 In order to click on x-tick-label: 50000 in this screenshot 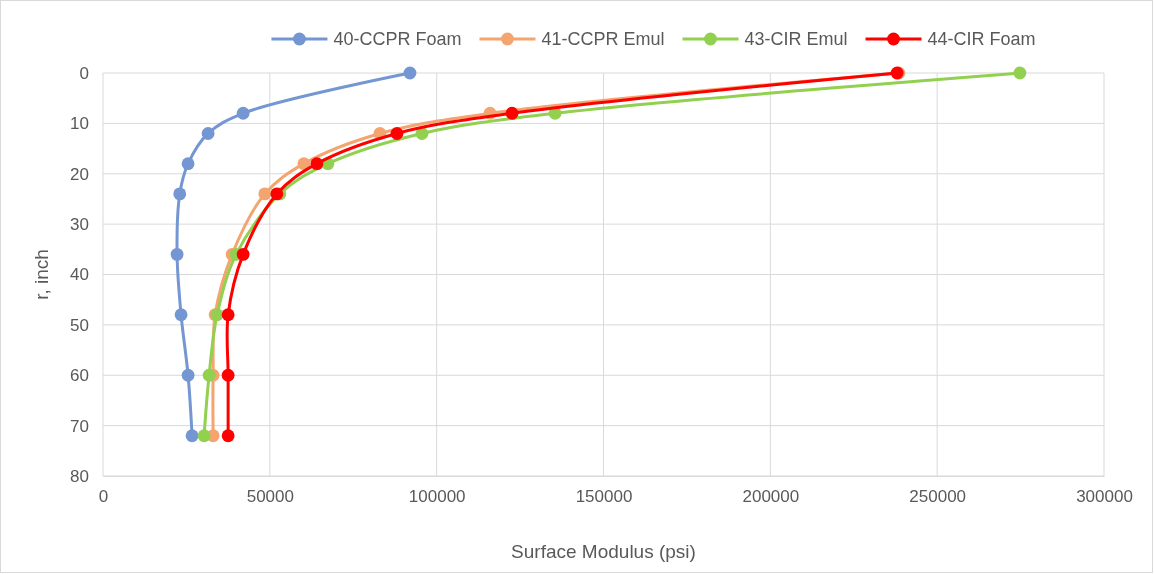, I will do `click(270, 497)`.